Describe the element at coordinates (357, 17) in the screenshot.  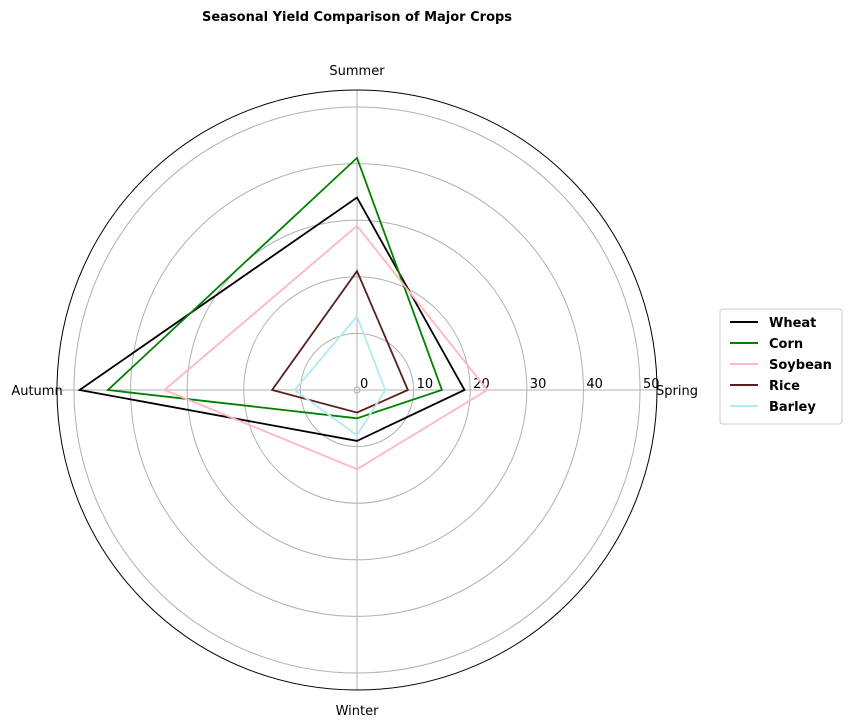
I see `chart-title: Seasonal Yield Comparison of Major Crops` at that location.